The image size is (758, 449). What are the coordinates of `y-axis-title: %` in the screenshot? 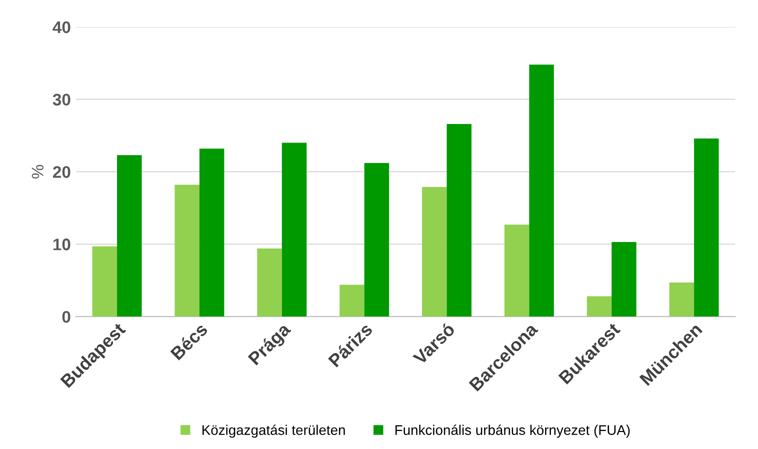 It's located at (38, 171).